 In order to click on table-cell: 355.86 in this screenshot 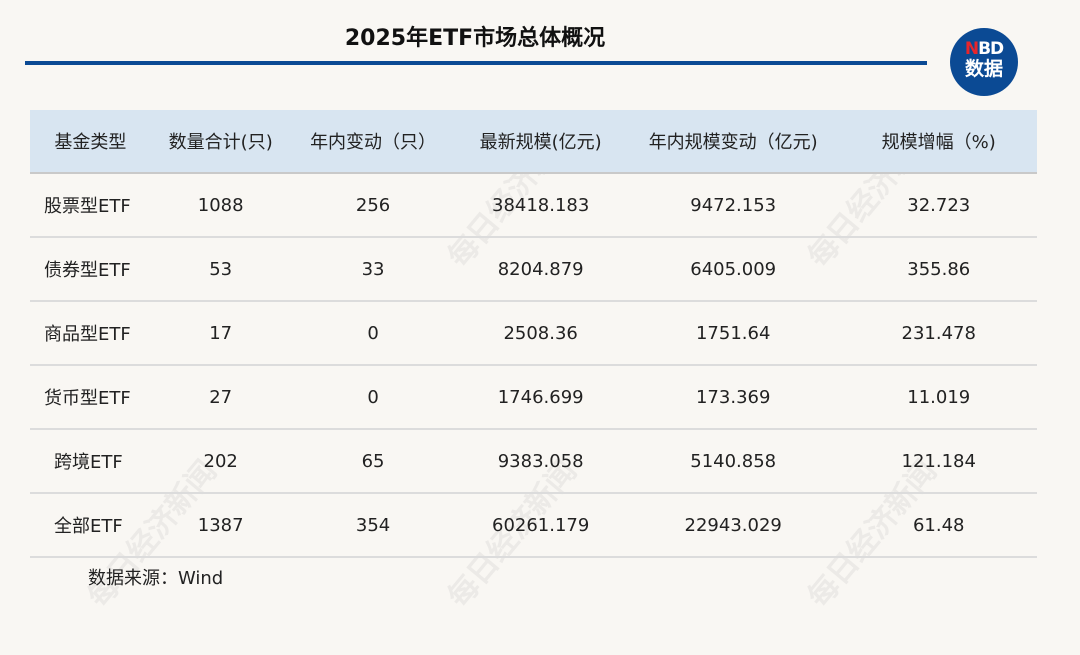, I will do `click(938, 269)`.